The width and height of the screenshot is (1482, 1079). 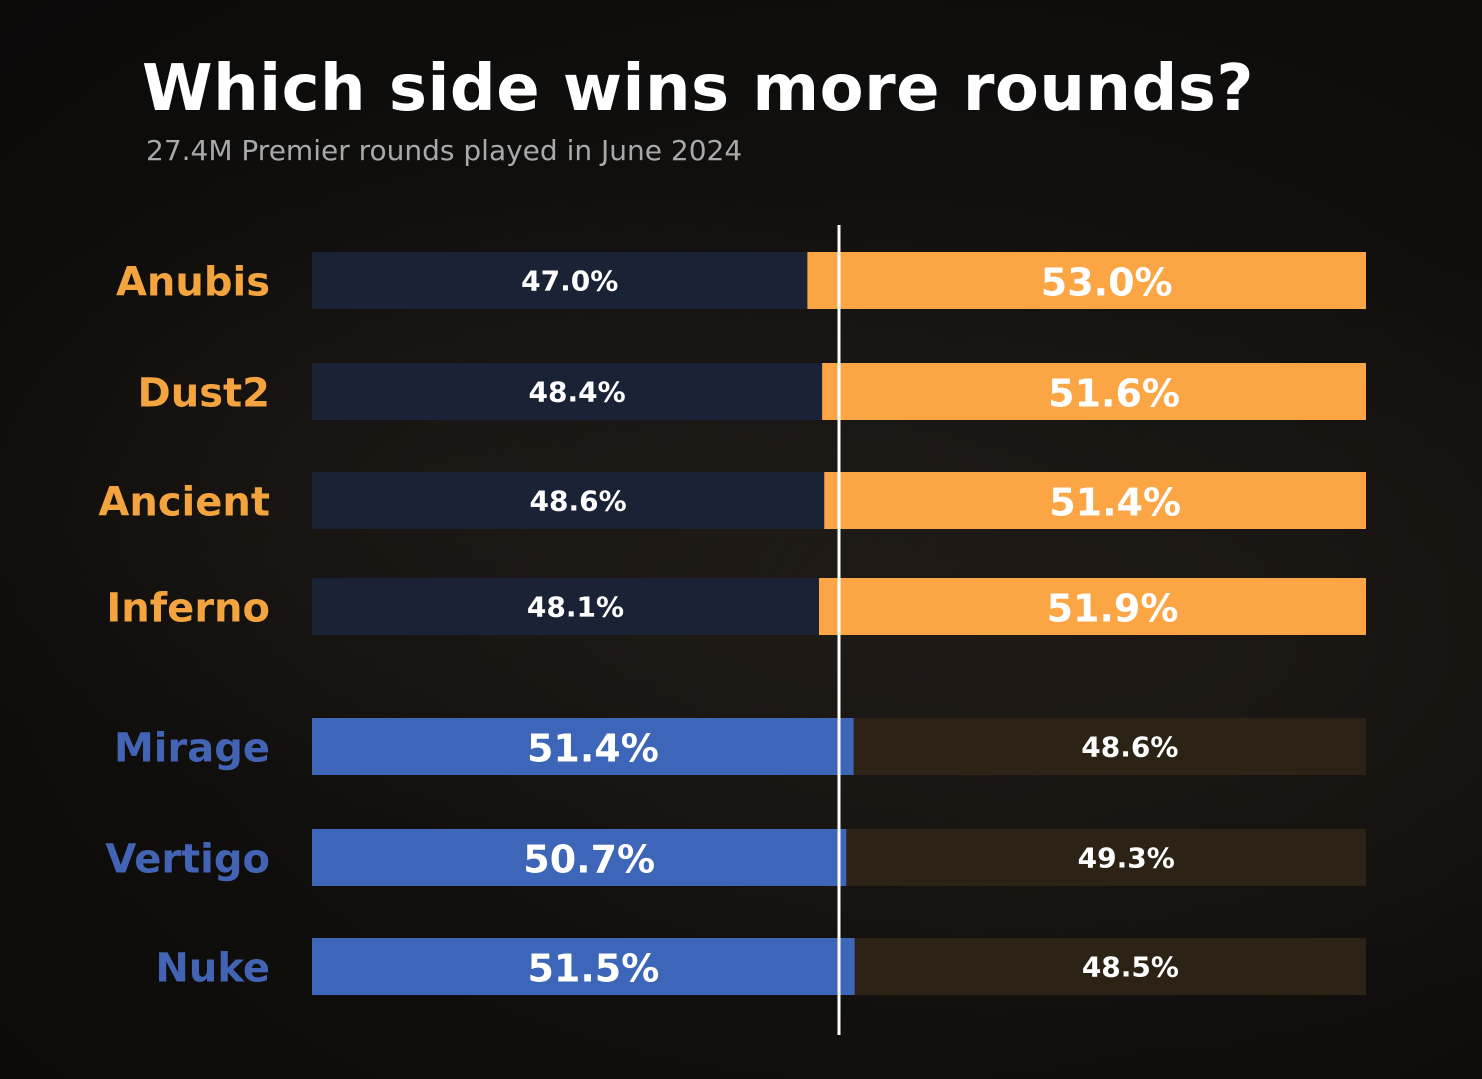 I want to click on value-label-t-dust2: 51.6%, so click(x=1114, y=394).